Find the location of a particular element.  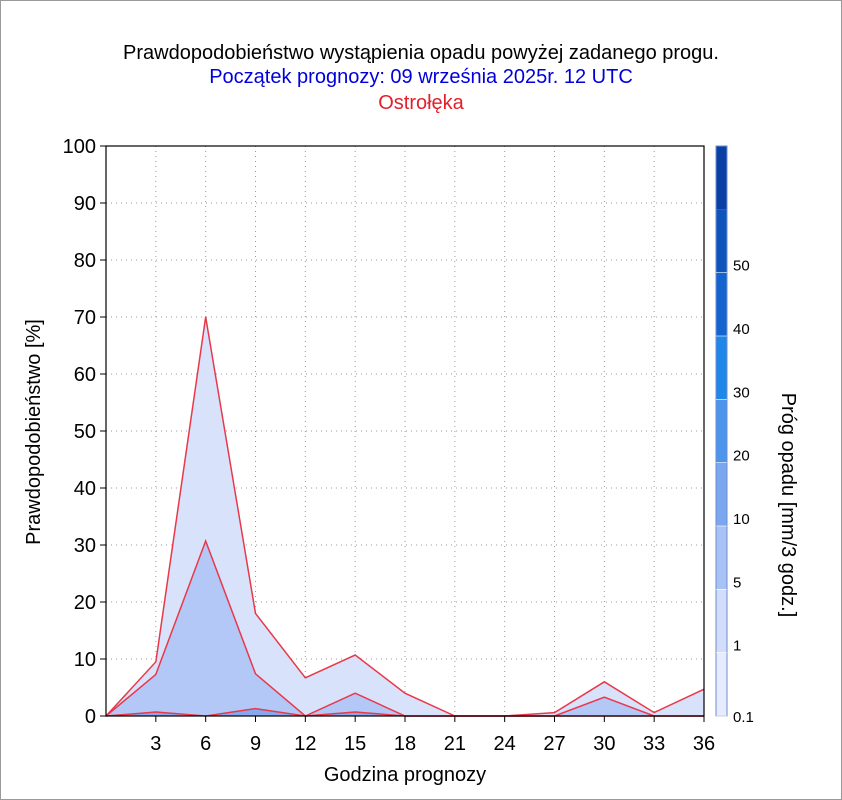

y-tick-label: 40 is located at coordinates (85, 489).